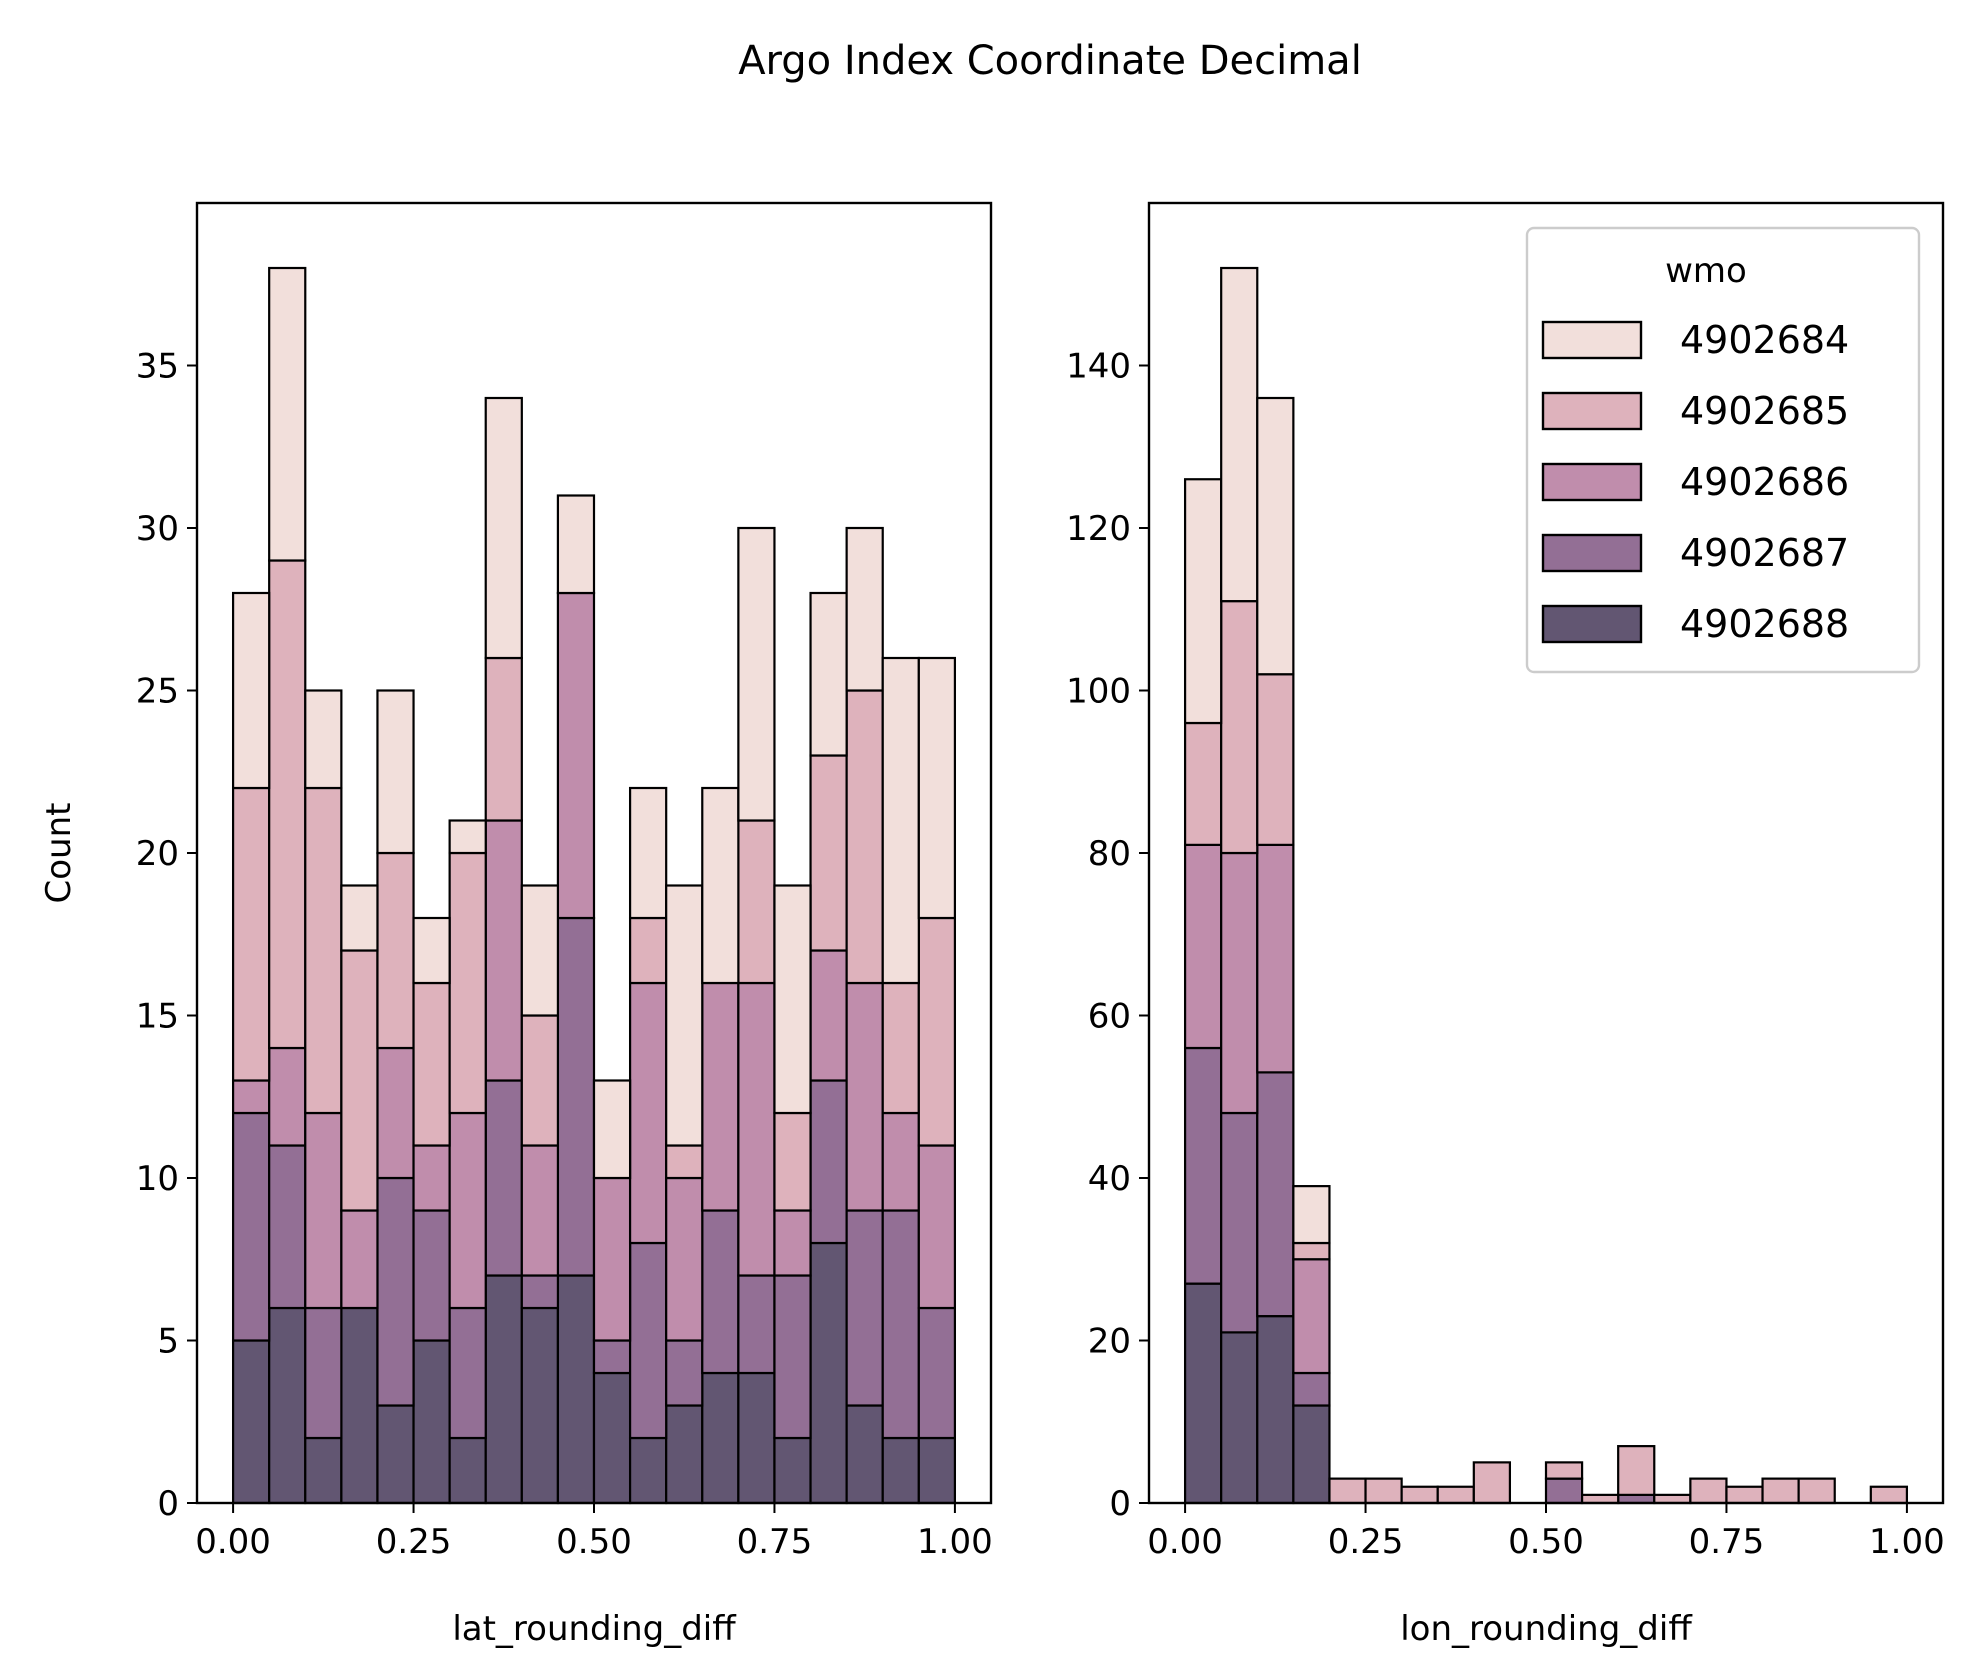 The width and height of the screenshot is (1986, 1680). What do you see at coordinates (1107, 935) in the screenshot?
I see `lon-y-ticks: 0 20 40 60 80 100 120 140` at bounding box center [1107, 935].